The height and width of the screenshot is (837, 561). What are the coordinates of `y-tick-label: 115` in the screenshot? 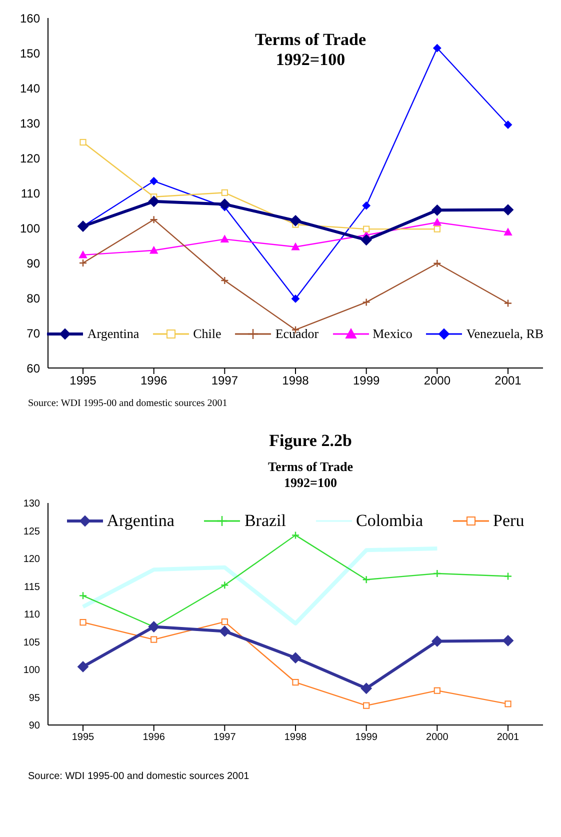 It's located at (32, 587).